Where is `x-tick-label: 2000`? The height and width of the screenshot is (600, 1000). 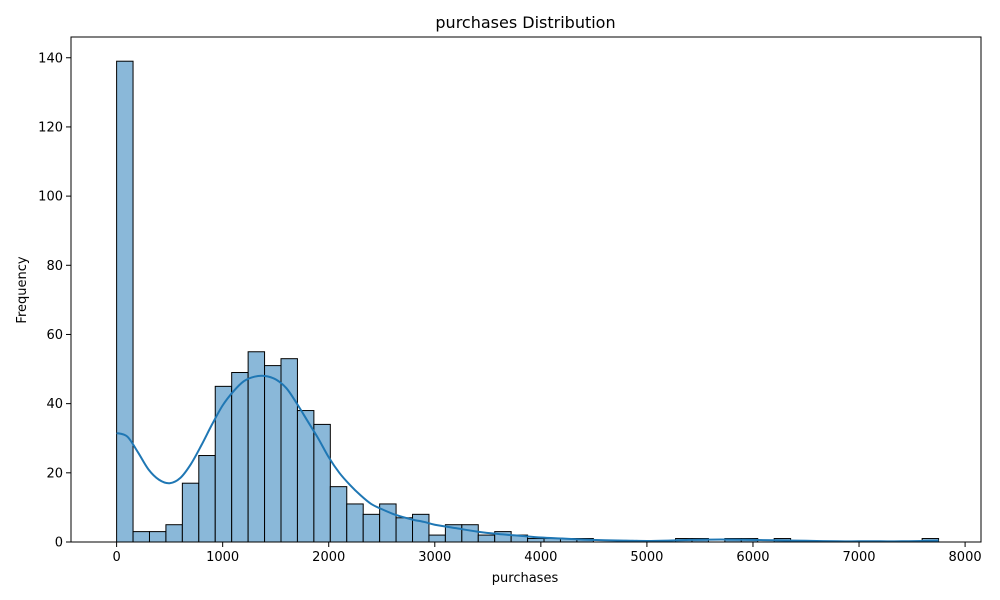
x-tick-label: 2000 is located at coordinates (328, 557).